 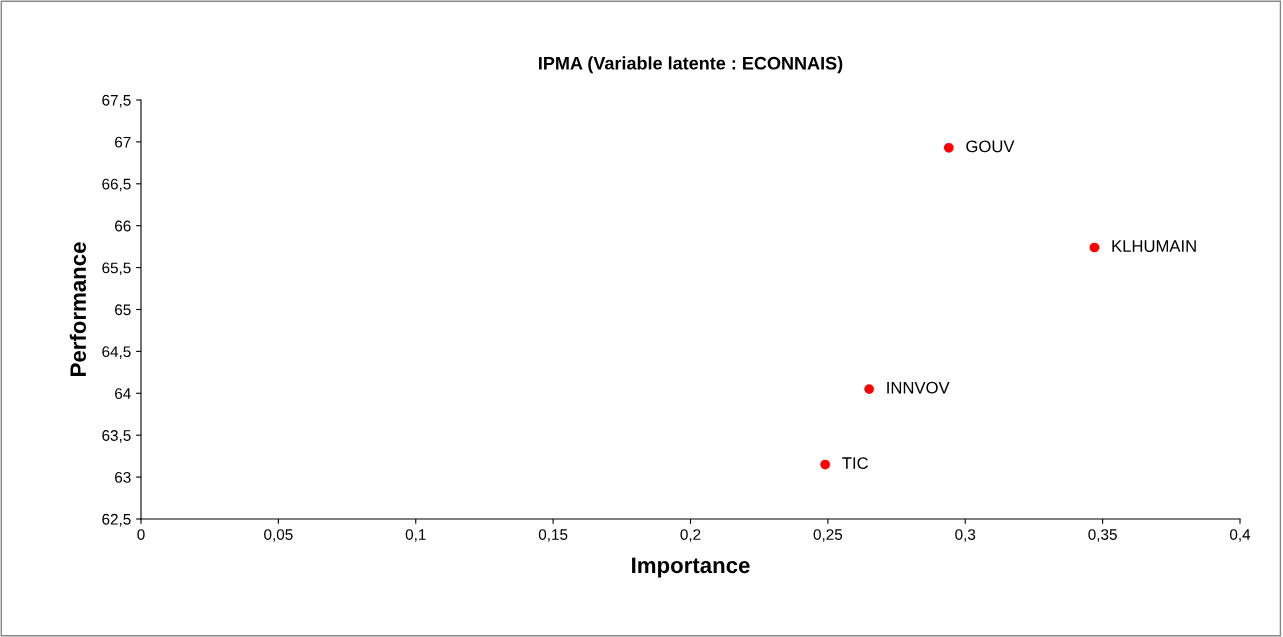 What do you see at coordinates (553, 535) in the screenshot?
I see `x-tick-label: 0,15` at bounding box center [553, 535].